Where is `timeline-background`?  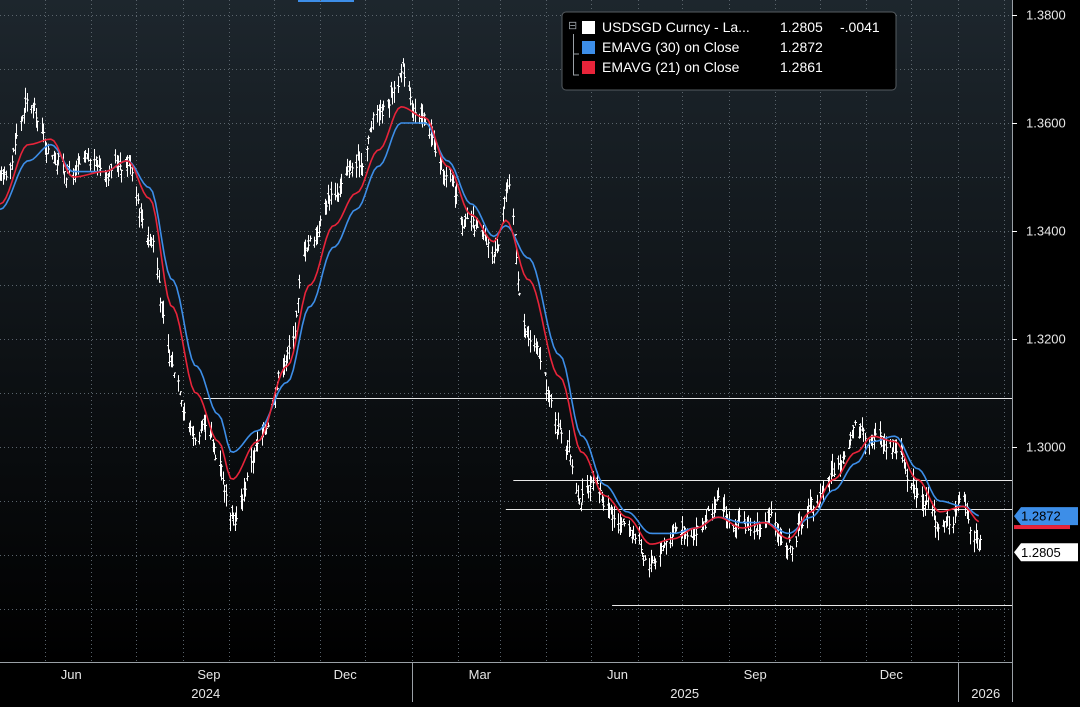
timeline-background is located at coordinates (506, 682).